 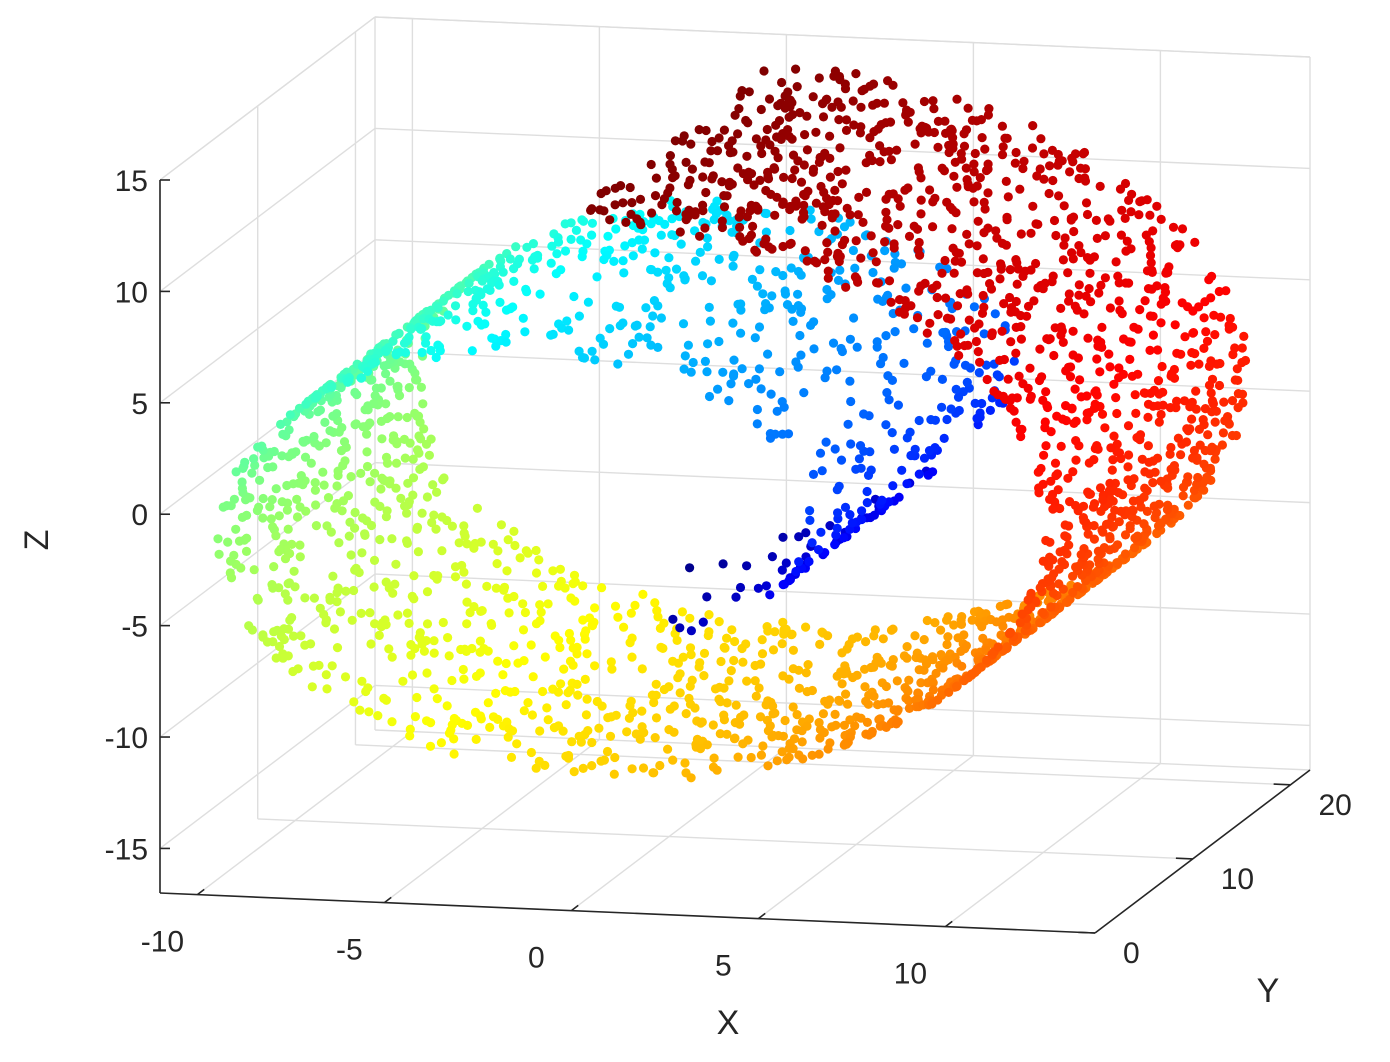 I want to click on z-tick-label: -5, so click(x=134, y=627).